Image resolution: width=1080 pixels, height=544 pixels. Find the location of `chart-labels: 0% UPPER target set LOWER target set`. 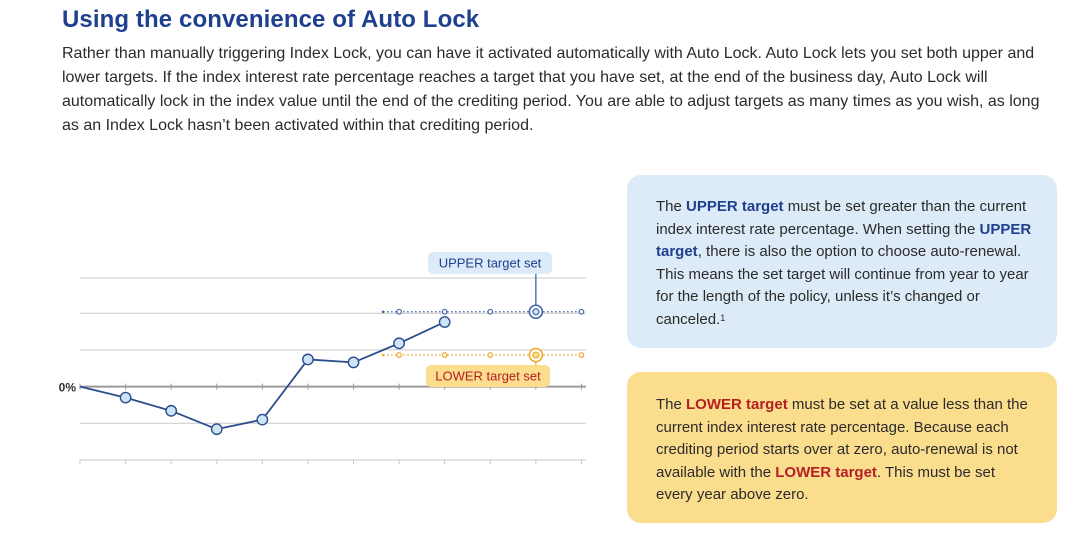

chart-labels: 0% UPPER target set LOWER target set is located at coordinates (305, 323).